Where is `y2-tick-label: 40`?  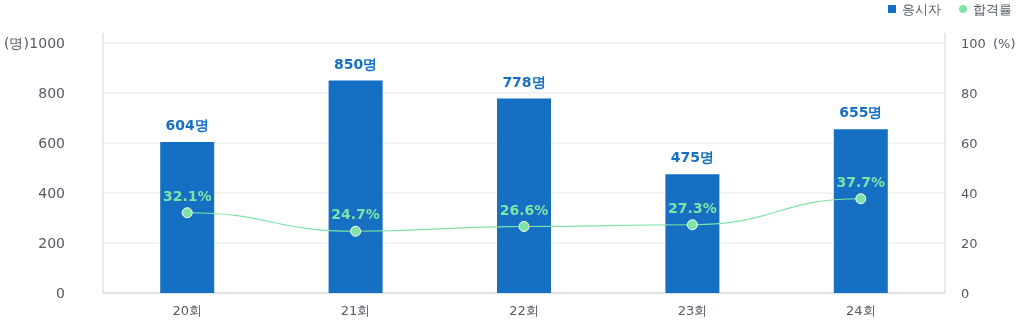 y2-tick-label: 40 is located at coordinates (969, 193).